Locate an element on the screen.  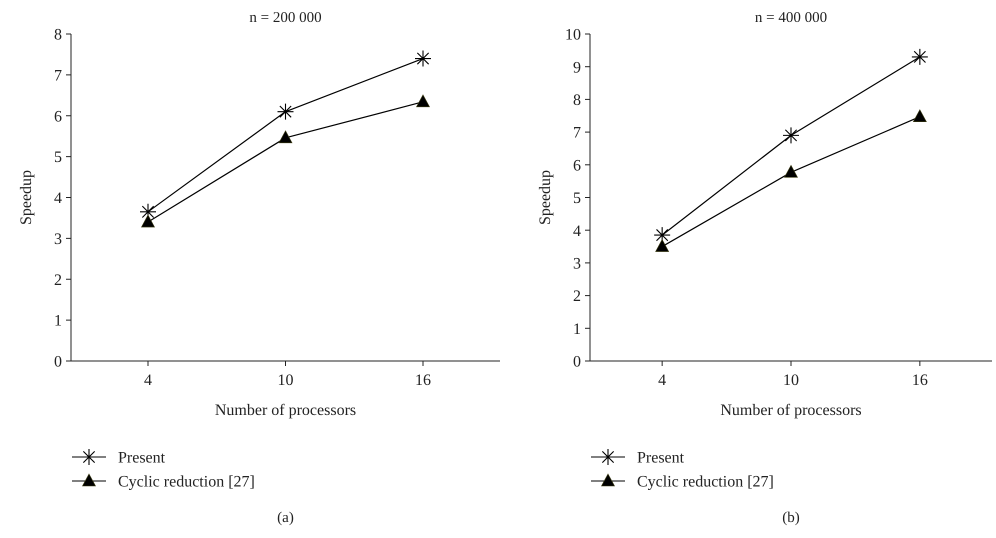
chart-title: n = 400 000 is located at coordinates (791, 18).